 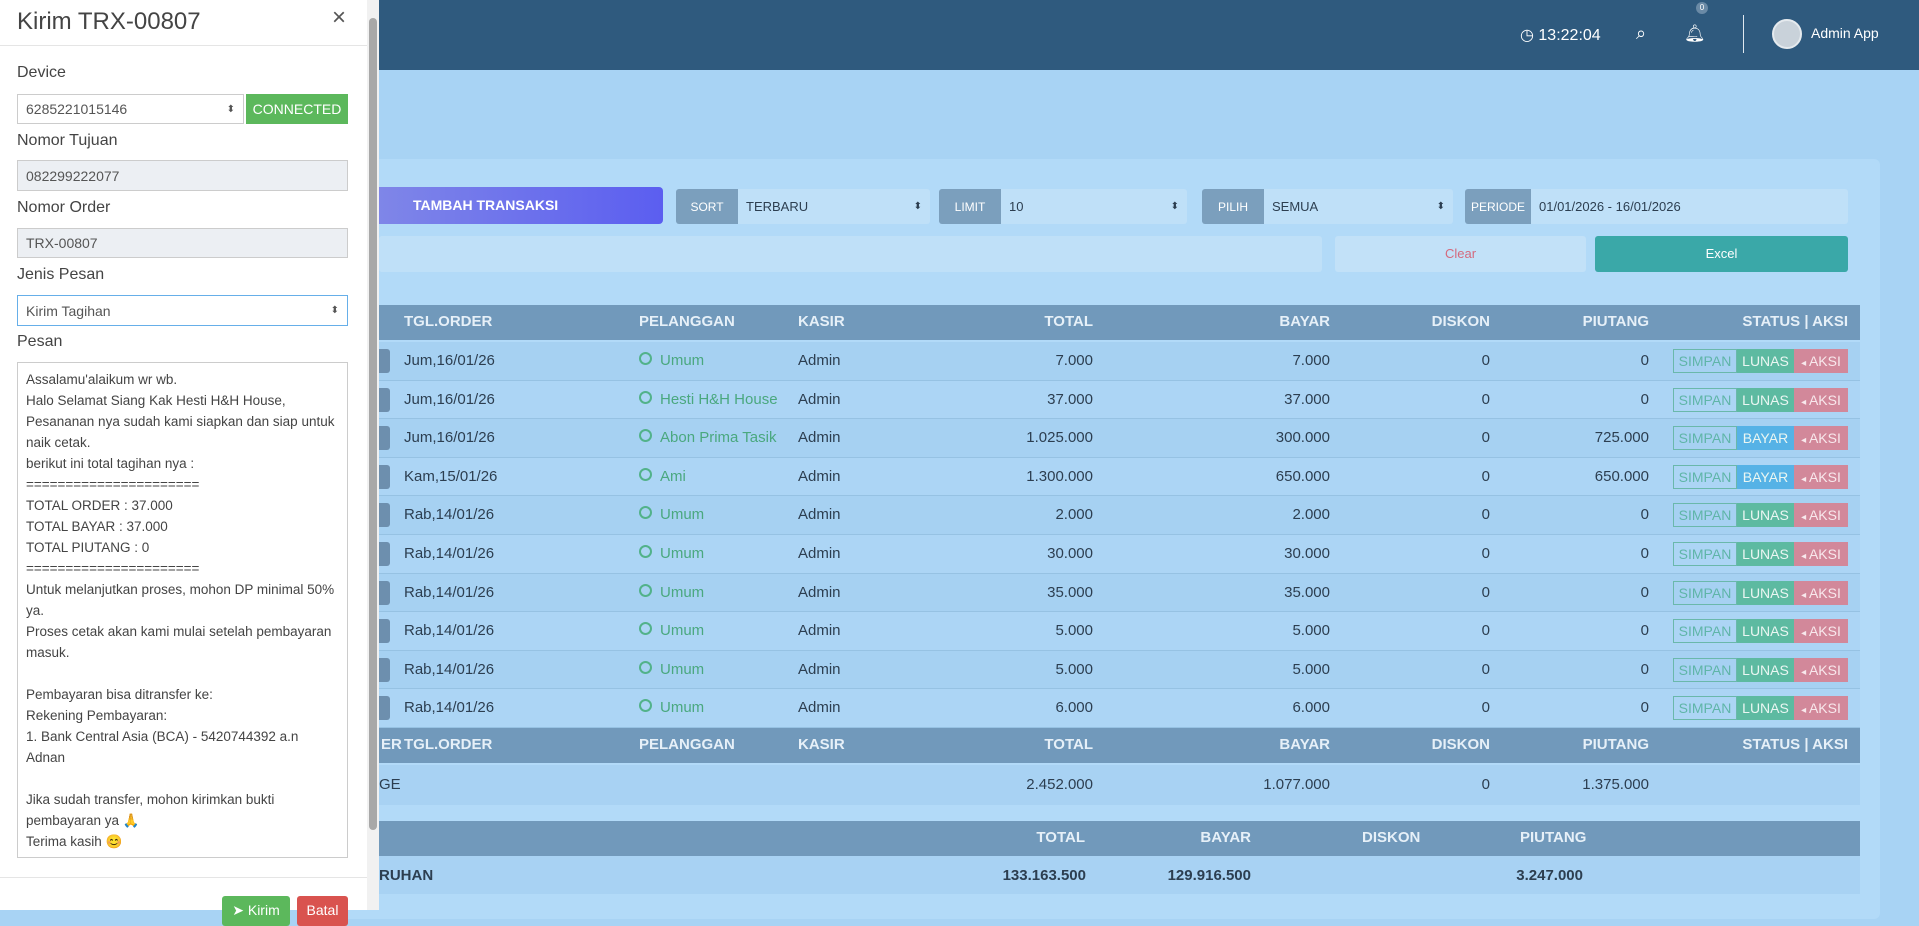 I want to click on column-header: DISKON, so click(x=1460, y=321).